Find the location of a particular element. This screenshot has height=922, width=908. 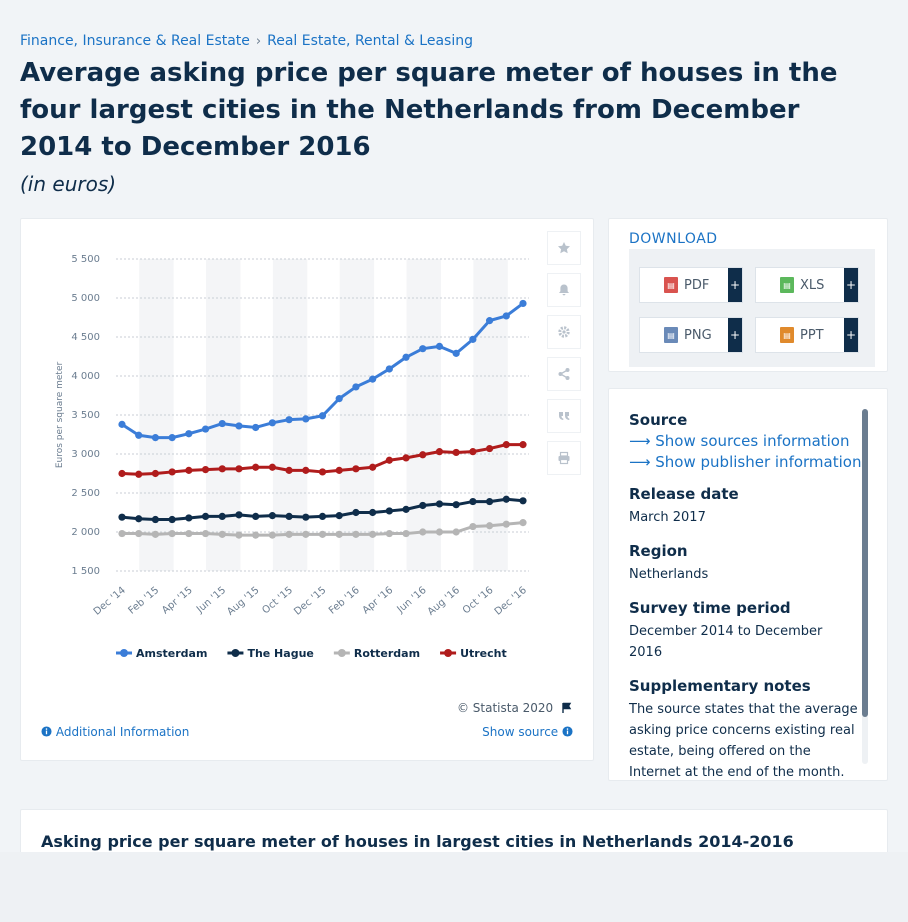

download-panel: ▤ PDF + ▤ XLS + ▤ PNG + ▤ PPT + is located at coordinates (752, 308).